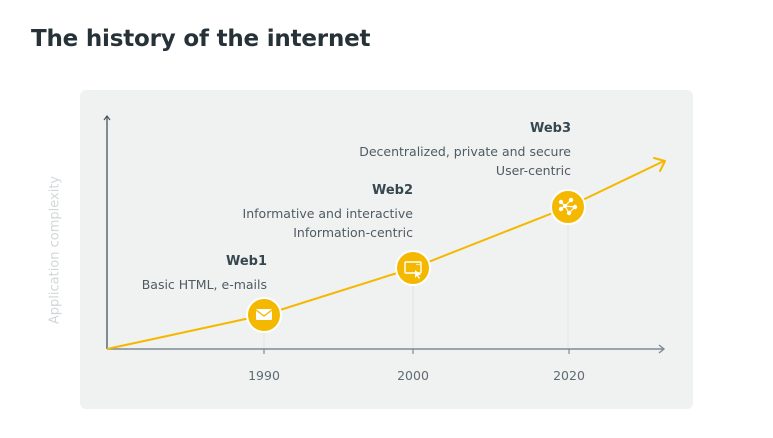 Image resolution: width=773 pixels, height=438 pixels. I want to click on web2-title: Web2, so click(392, 190).